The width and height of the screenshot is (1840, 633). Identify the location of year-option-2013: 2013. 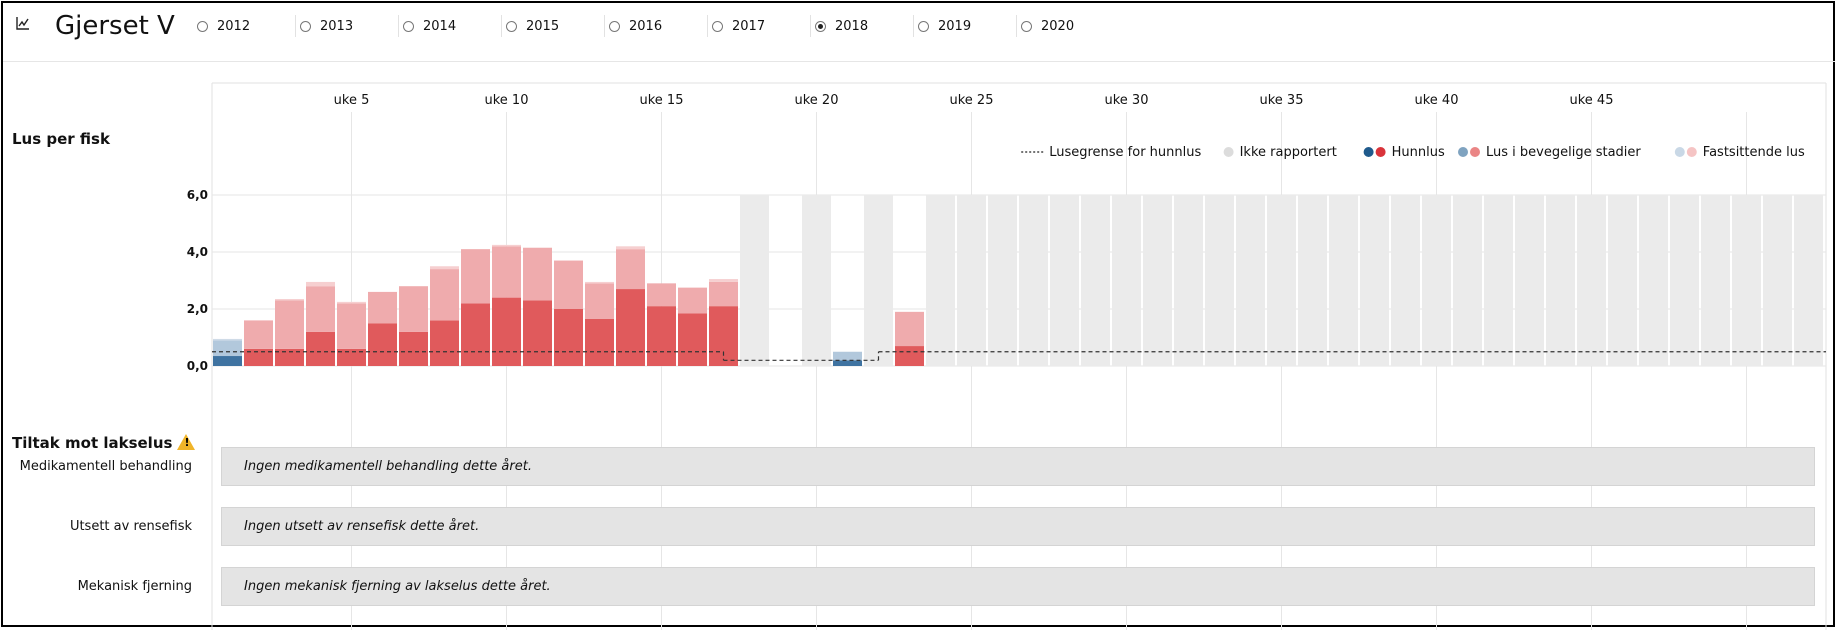
(347, 26).